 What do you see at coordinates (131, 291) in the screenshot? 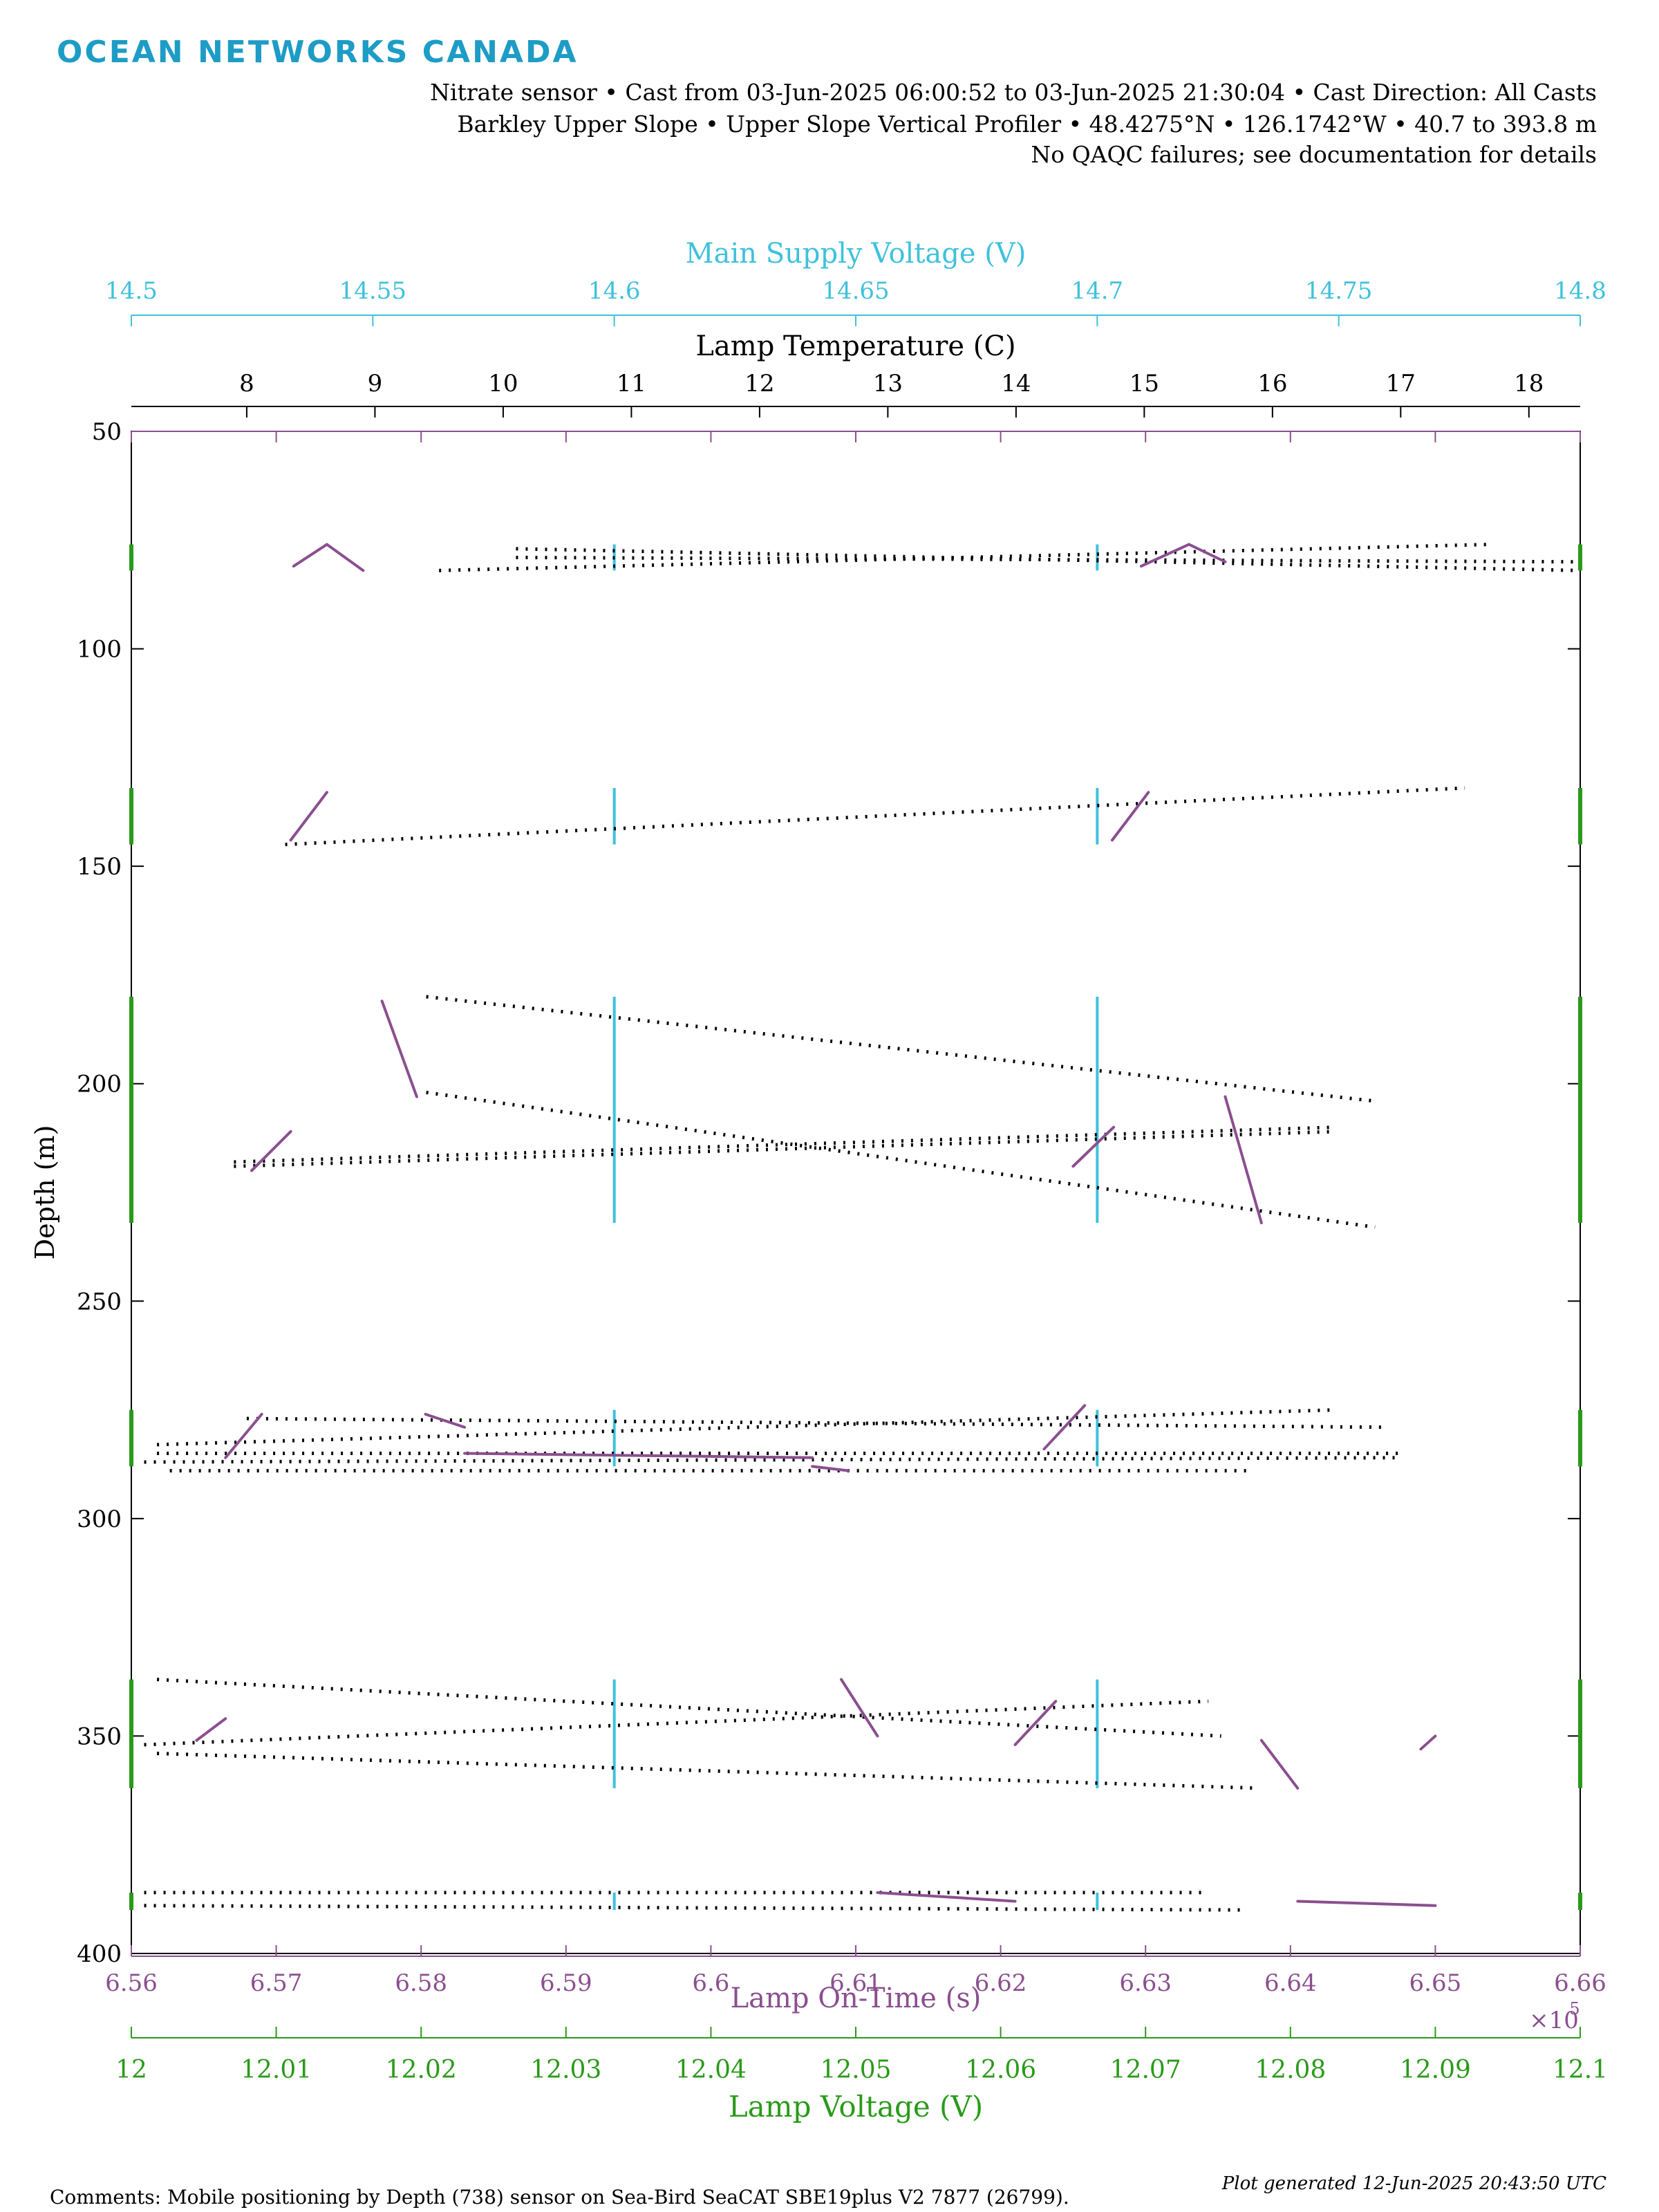
I see `supply-tick-label: 14.5` at bounding box center [131, 291].